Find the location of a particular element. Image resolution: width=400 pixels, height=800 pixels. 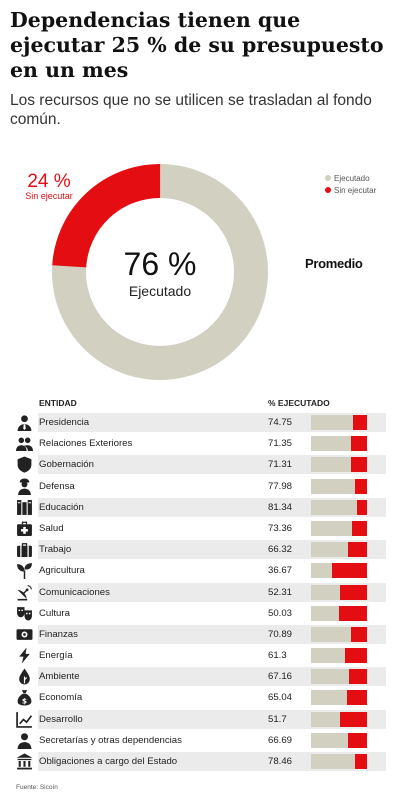

medical-kit-icon is located at coordinates (24, 528).